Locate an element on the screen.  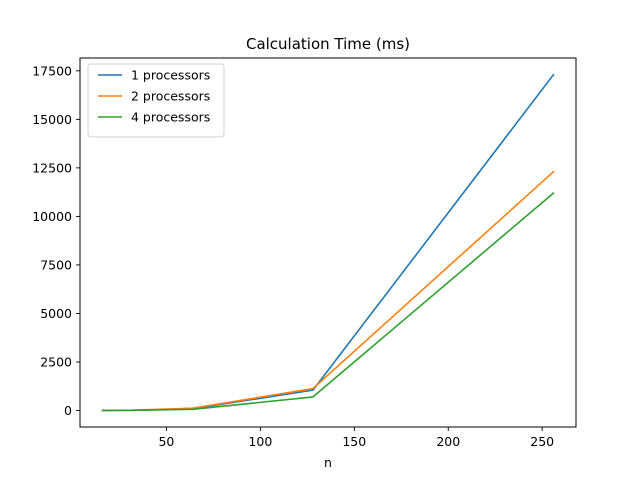
y-axis: 0 2500 5000 7500 10000 12500 15000 17500 is located at coordinates (56, 240).